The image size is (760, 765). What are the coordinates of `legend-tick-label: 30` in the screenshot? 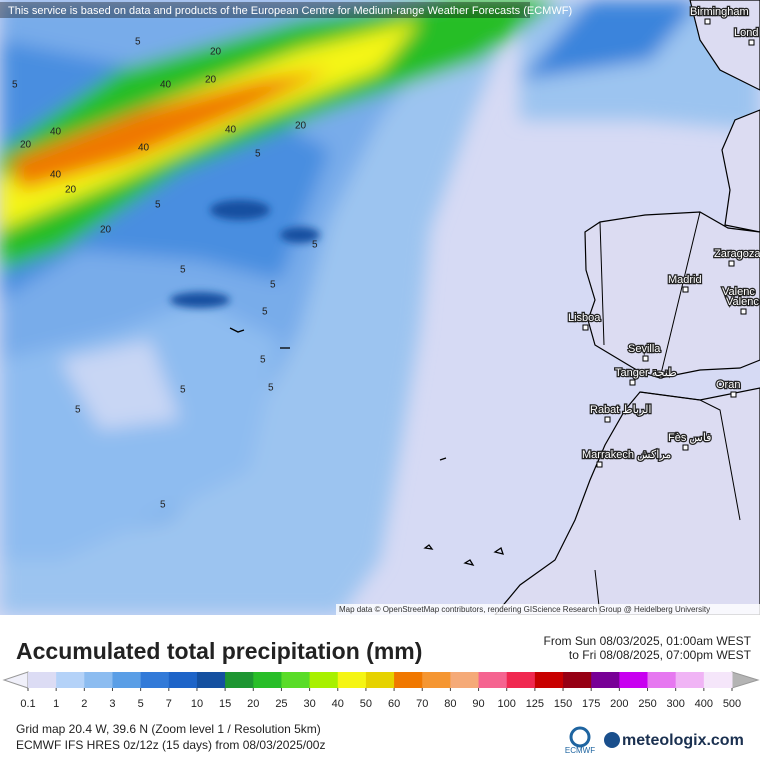 It's located at (309, 704).